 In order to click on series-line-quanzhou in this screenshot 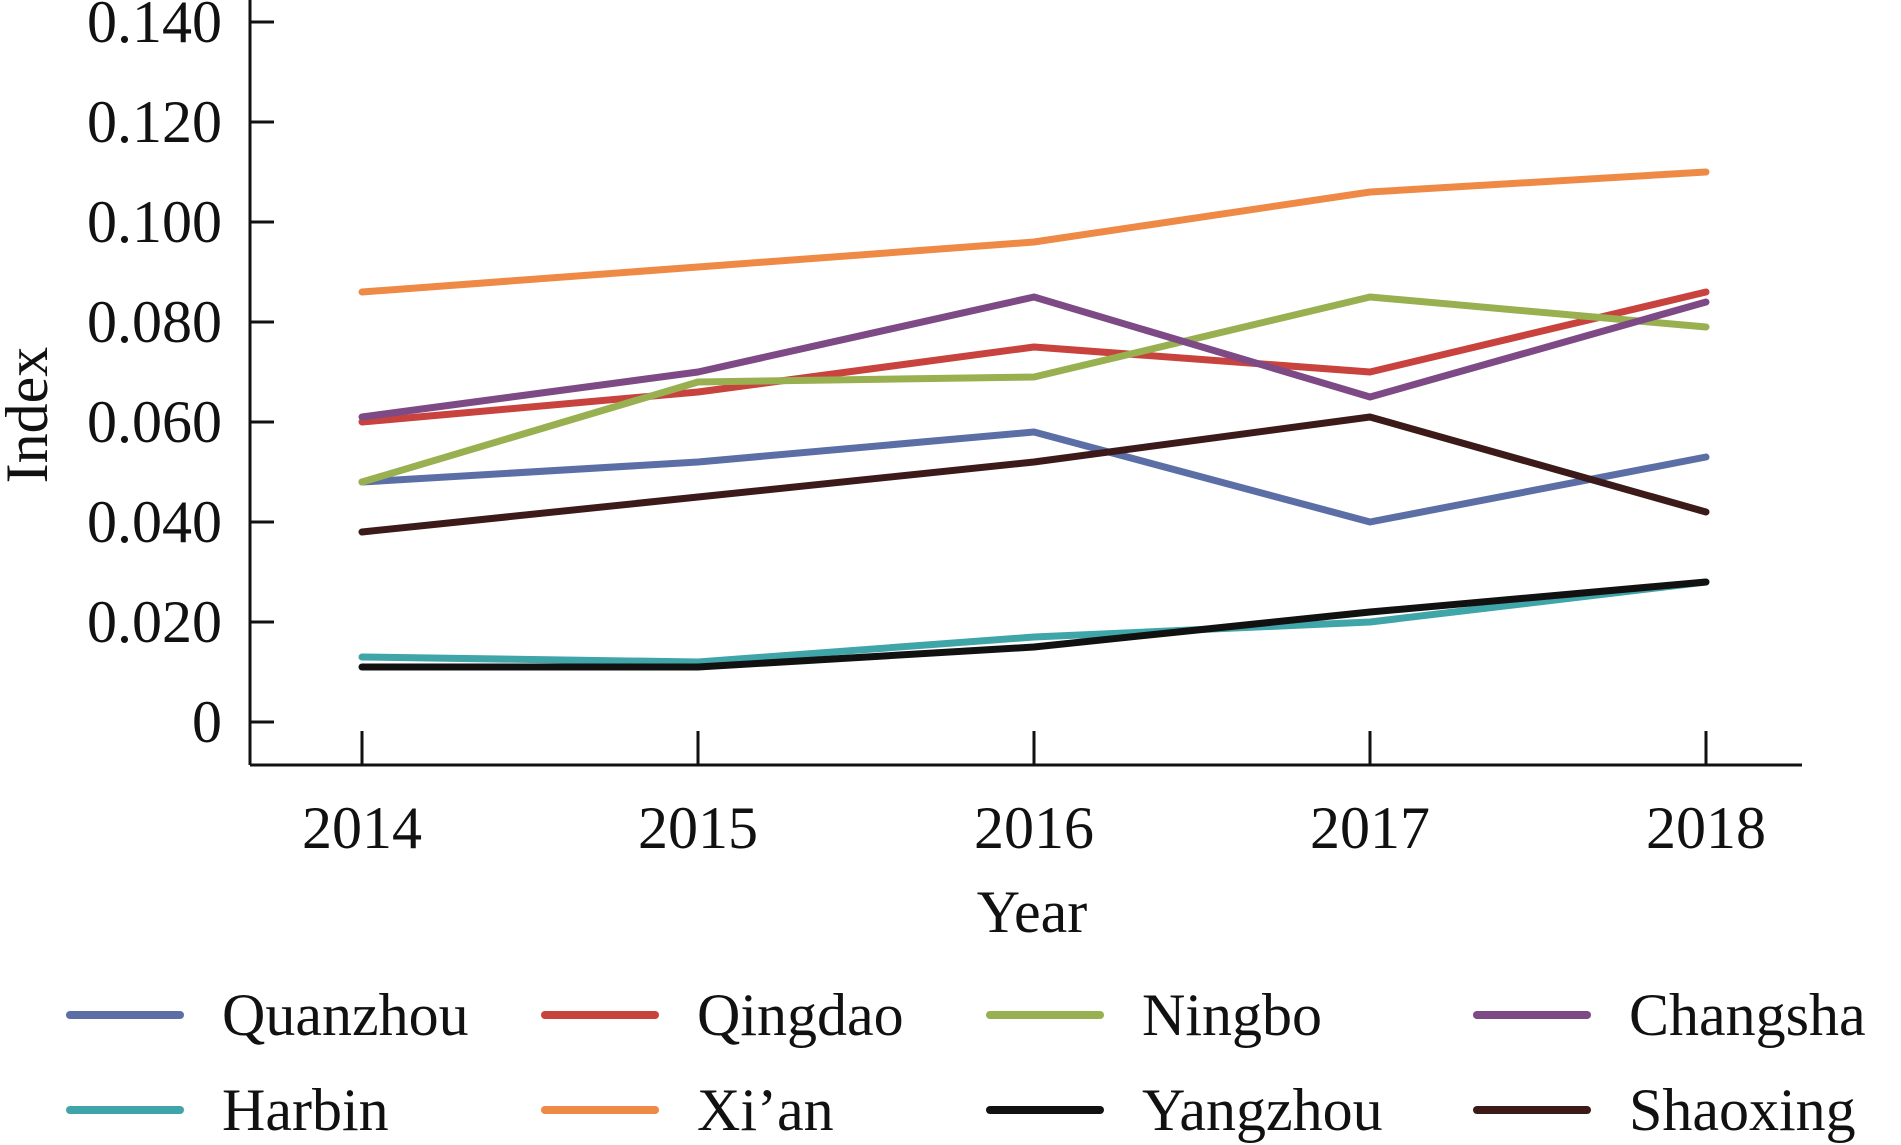, I will do `click(1034, 477)`.